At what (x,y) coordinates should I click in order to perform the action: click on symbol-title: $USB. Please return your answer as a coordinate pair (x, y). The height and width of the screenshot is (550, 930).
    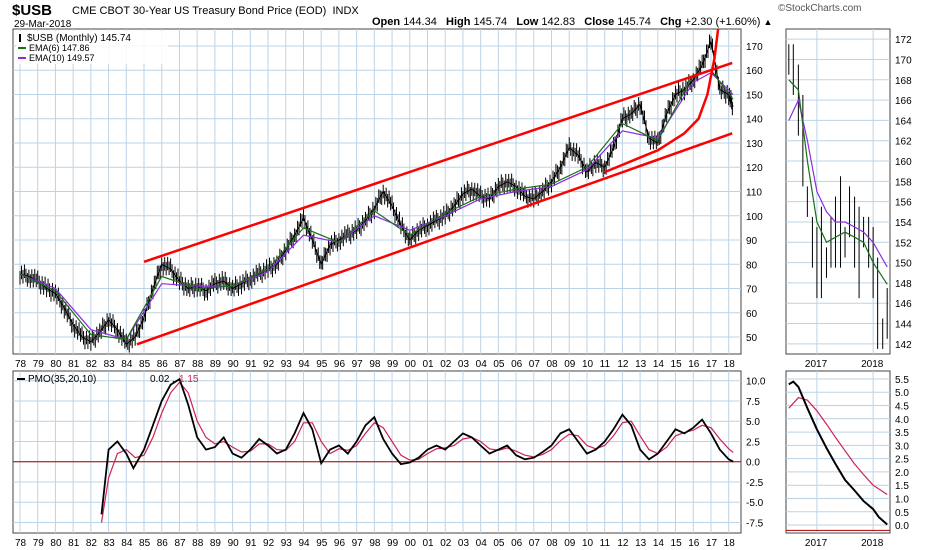
    Looking at the image, I should click on (32, 10).